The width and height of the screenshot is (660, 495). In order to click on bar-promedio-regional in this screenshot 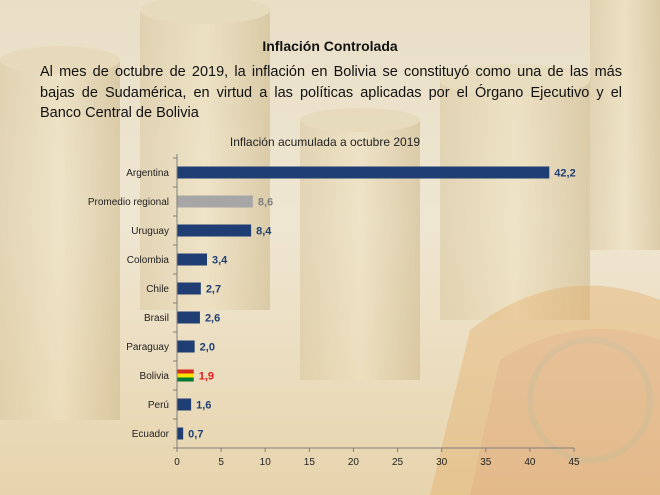, I will do `click(215, 201)`.